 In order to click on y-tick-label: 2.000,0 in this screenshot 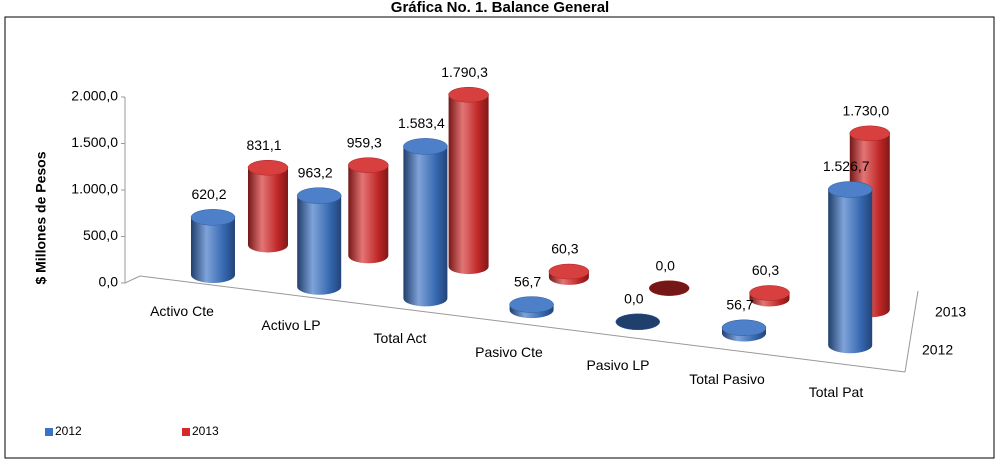, I will do `click(94, 96)`.